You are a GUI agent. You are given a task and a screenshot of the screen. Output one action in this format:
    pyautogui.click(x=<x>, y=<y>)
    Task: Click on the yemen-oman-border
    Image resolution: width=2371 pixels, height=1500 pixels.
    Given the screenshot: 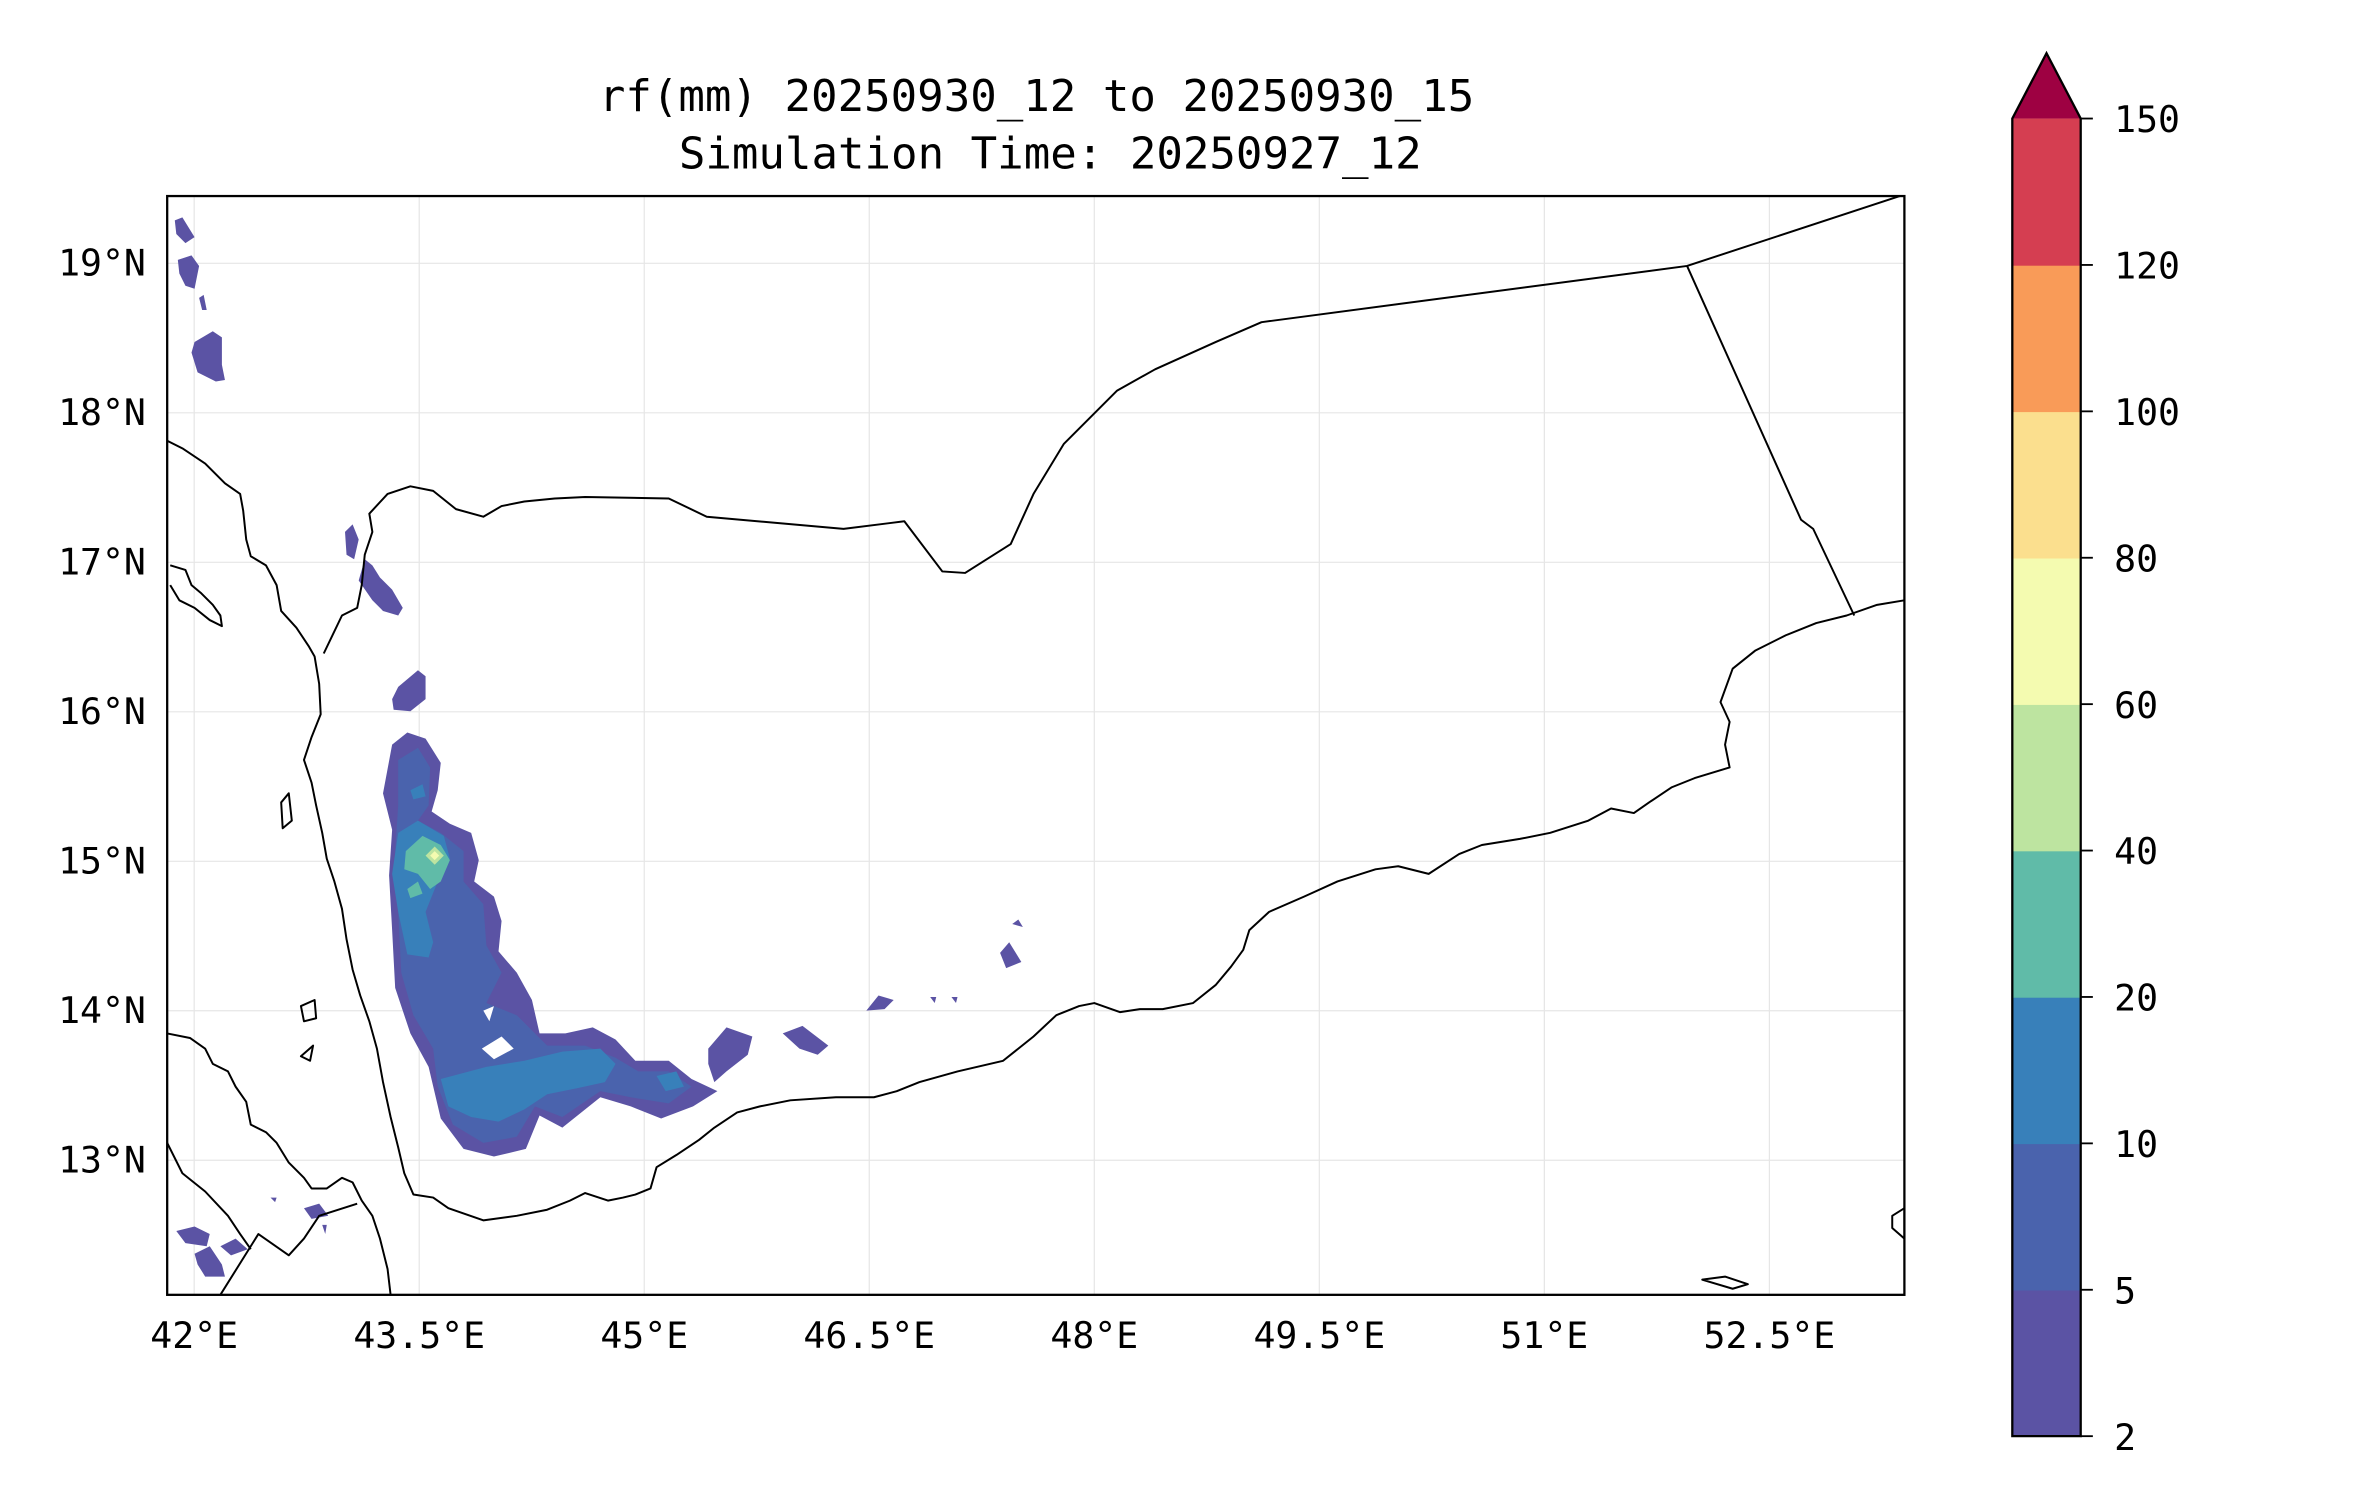 What is the action you would take?
    pyautogui.click(x=1771, y=440)
    